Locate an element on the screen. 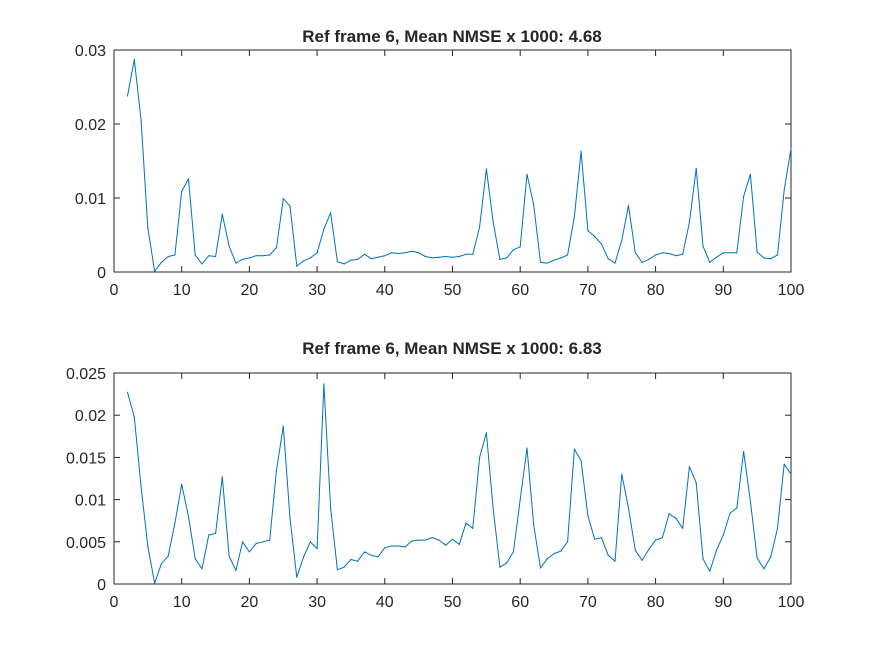  subplot-top-x-tick-label: 0 is located at coordinates (114, 290).